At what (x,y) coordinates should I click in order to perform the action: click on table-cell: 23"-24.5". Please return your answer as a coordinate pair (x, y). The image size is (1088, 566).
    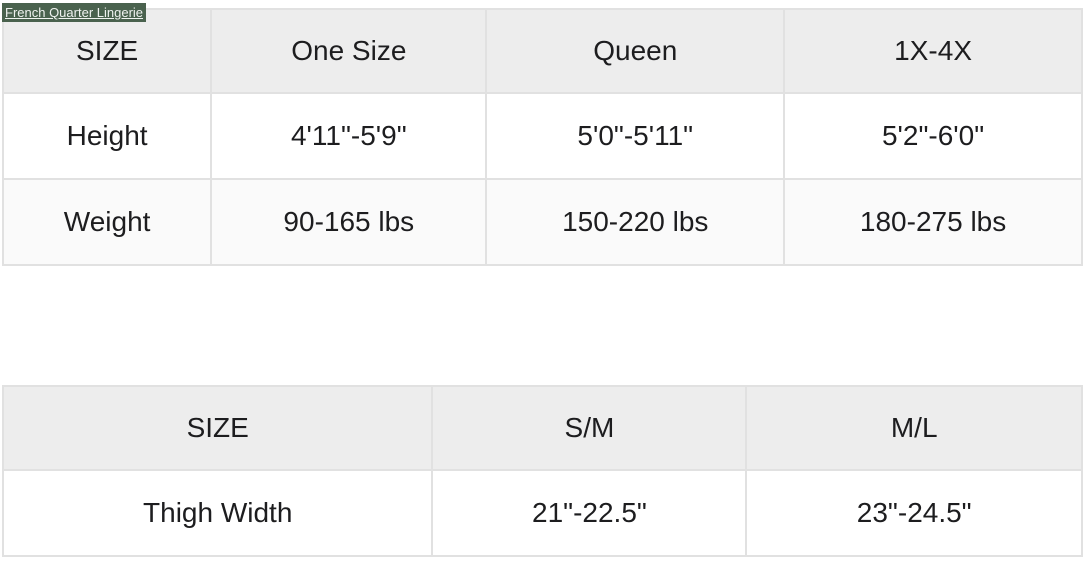
    Looking at the image, I should click on (914, 513).